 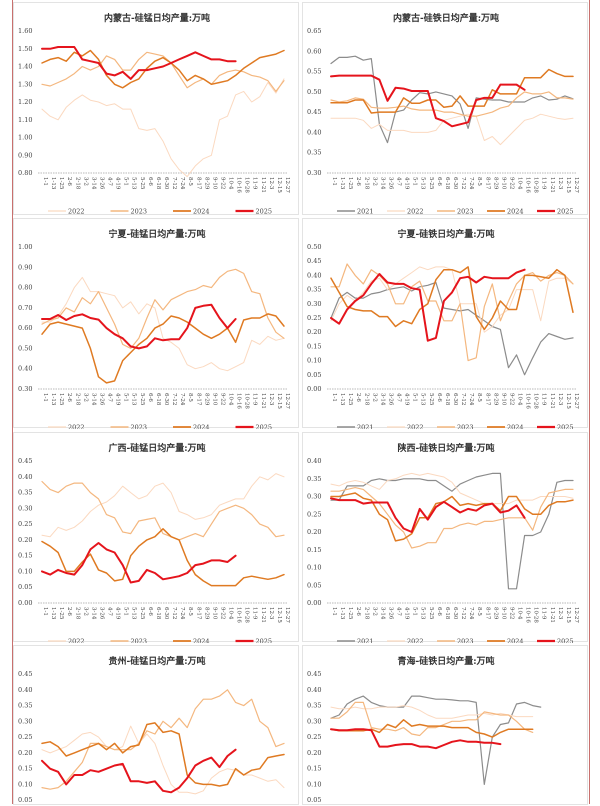 What do you see at coordinates (25, 67) in the screenshot?
I see `y-tick-label: 1.40` at bounding box center [25, 67].